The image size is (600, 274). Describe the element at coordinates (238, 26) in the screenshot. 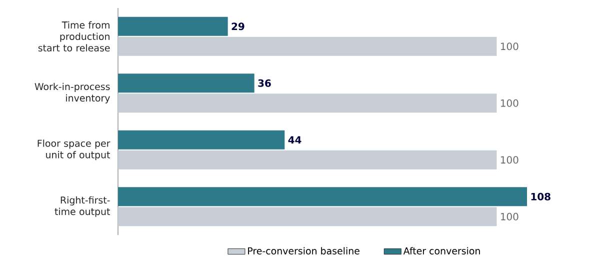

I see `data-label: 29` at that location.